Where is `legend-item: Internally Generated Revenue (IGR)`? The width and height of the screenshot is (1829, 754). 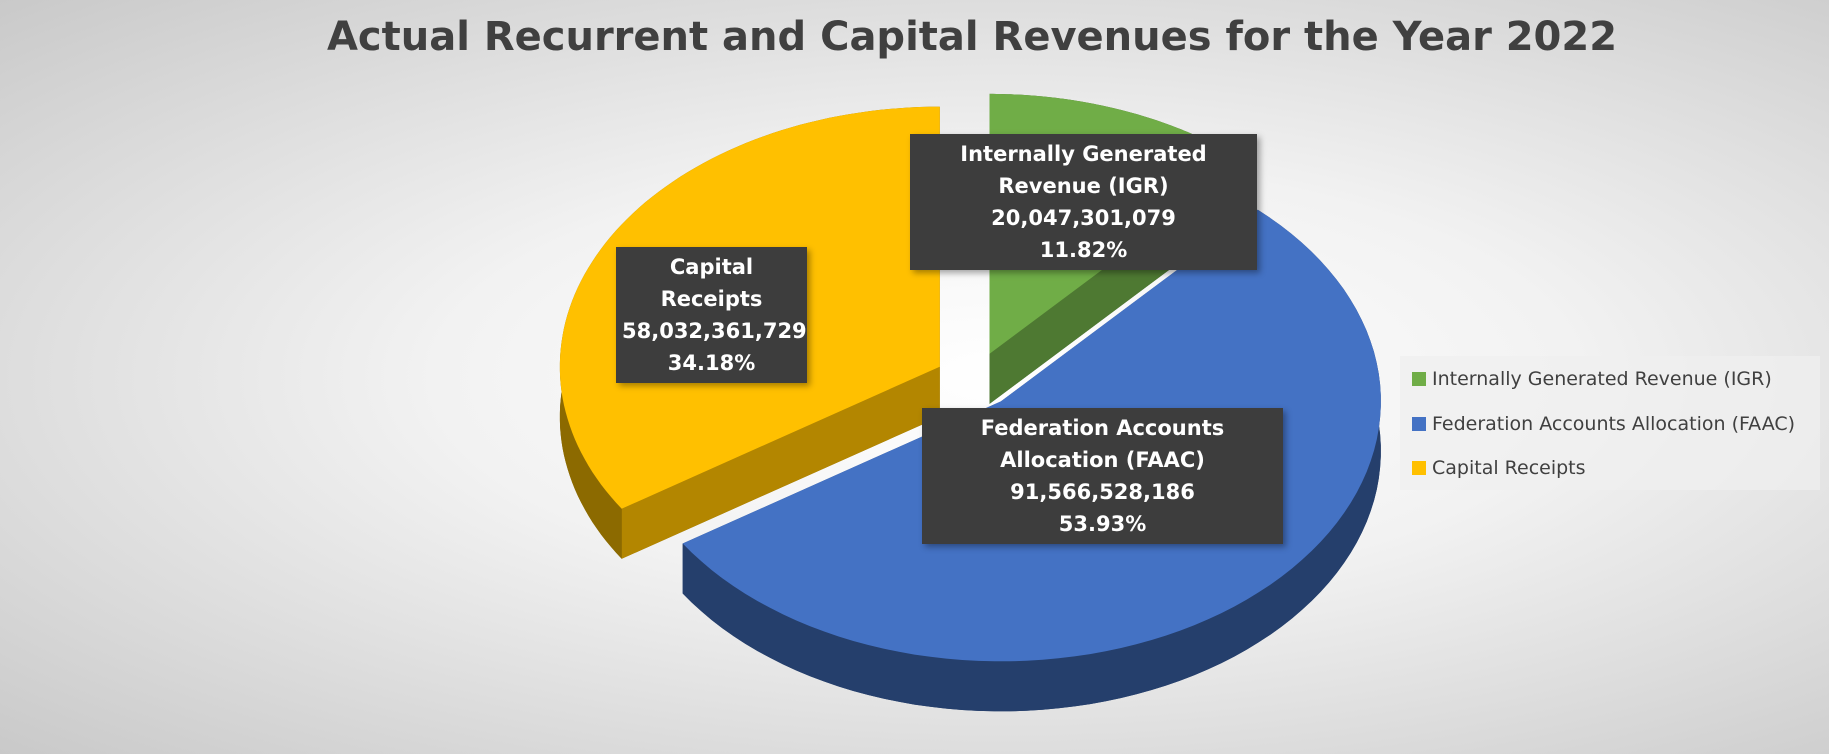
legend-item: Internally Generated Revenue (IGR) is located at coordinates (1592, 379).